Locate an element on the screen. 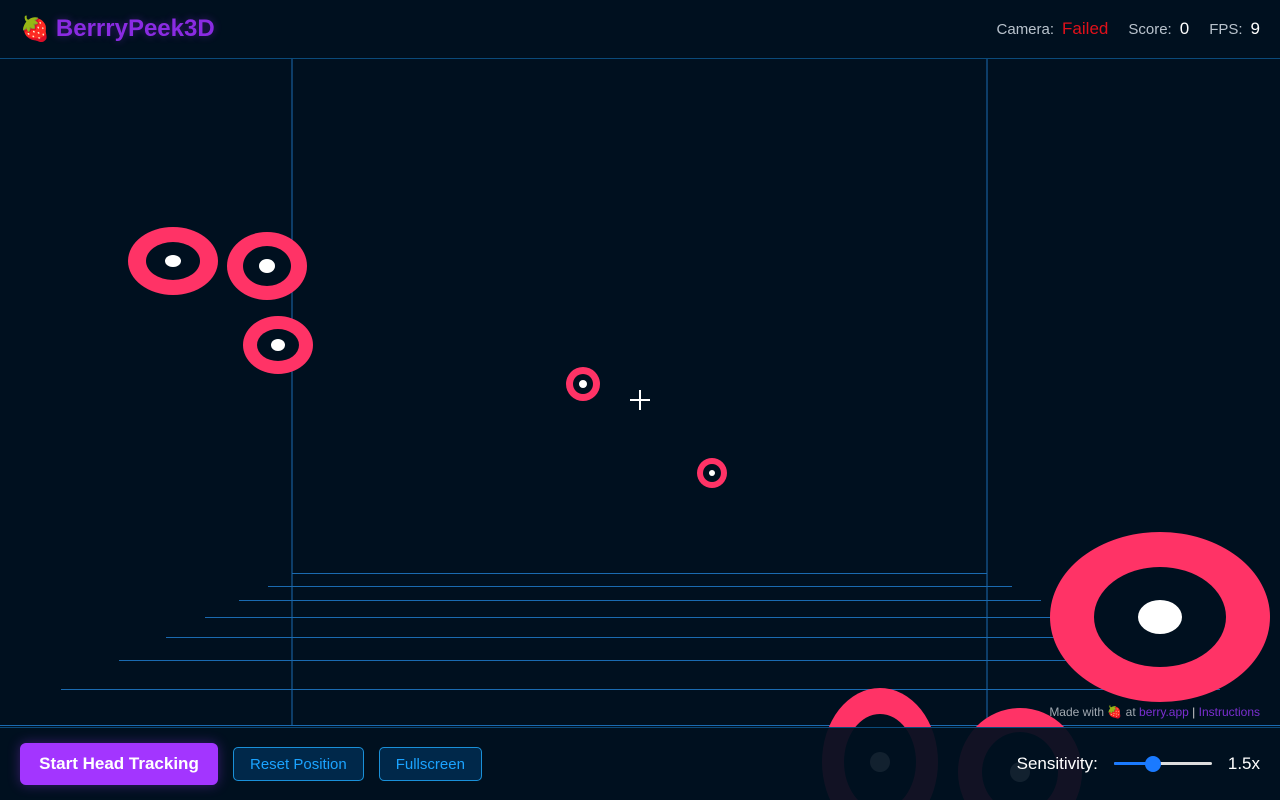  credit-at: at is located at coordinates (1130, 712).